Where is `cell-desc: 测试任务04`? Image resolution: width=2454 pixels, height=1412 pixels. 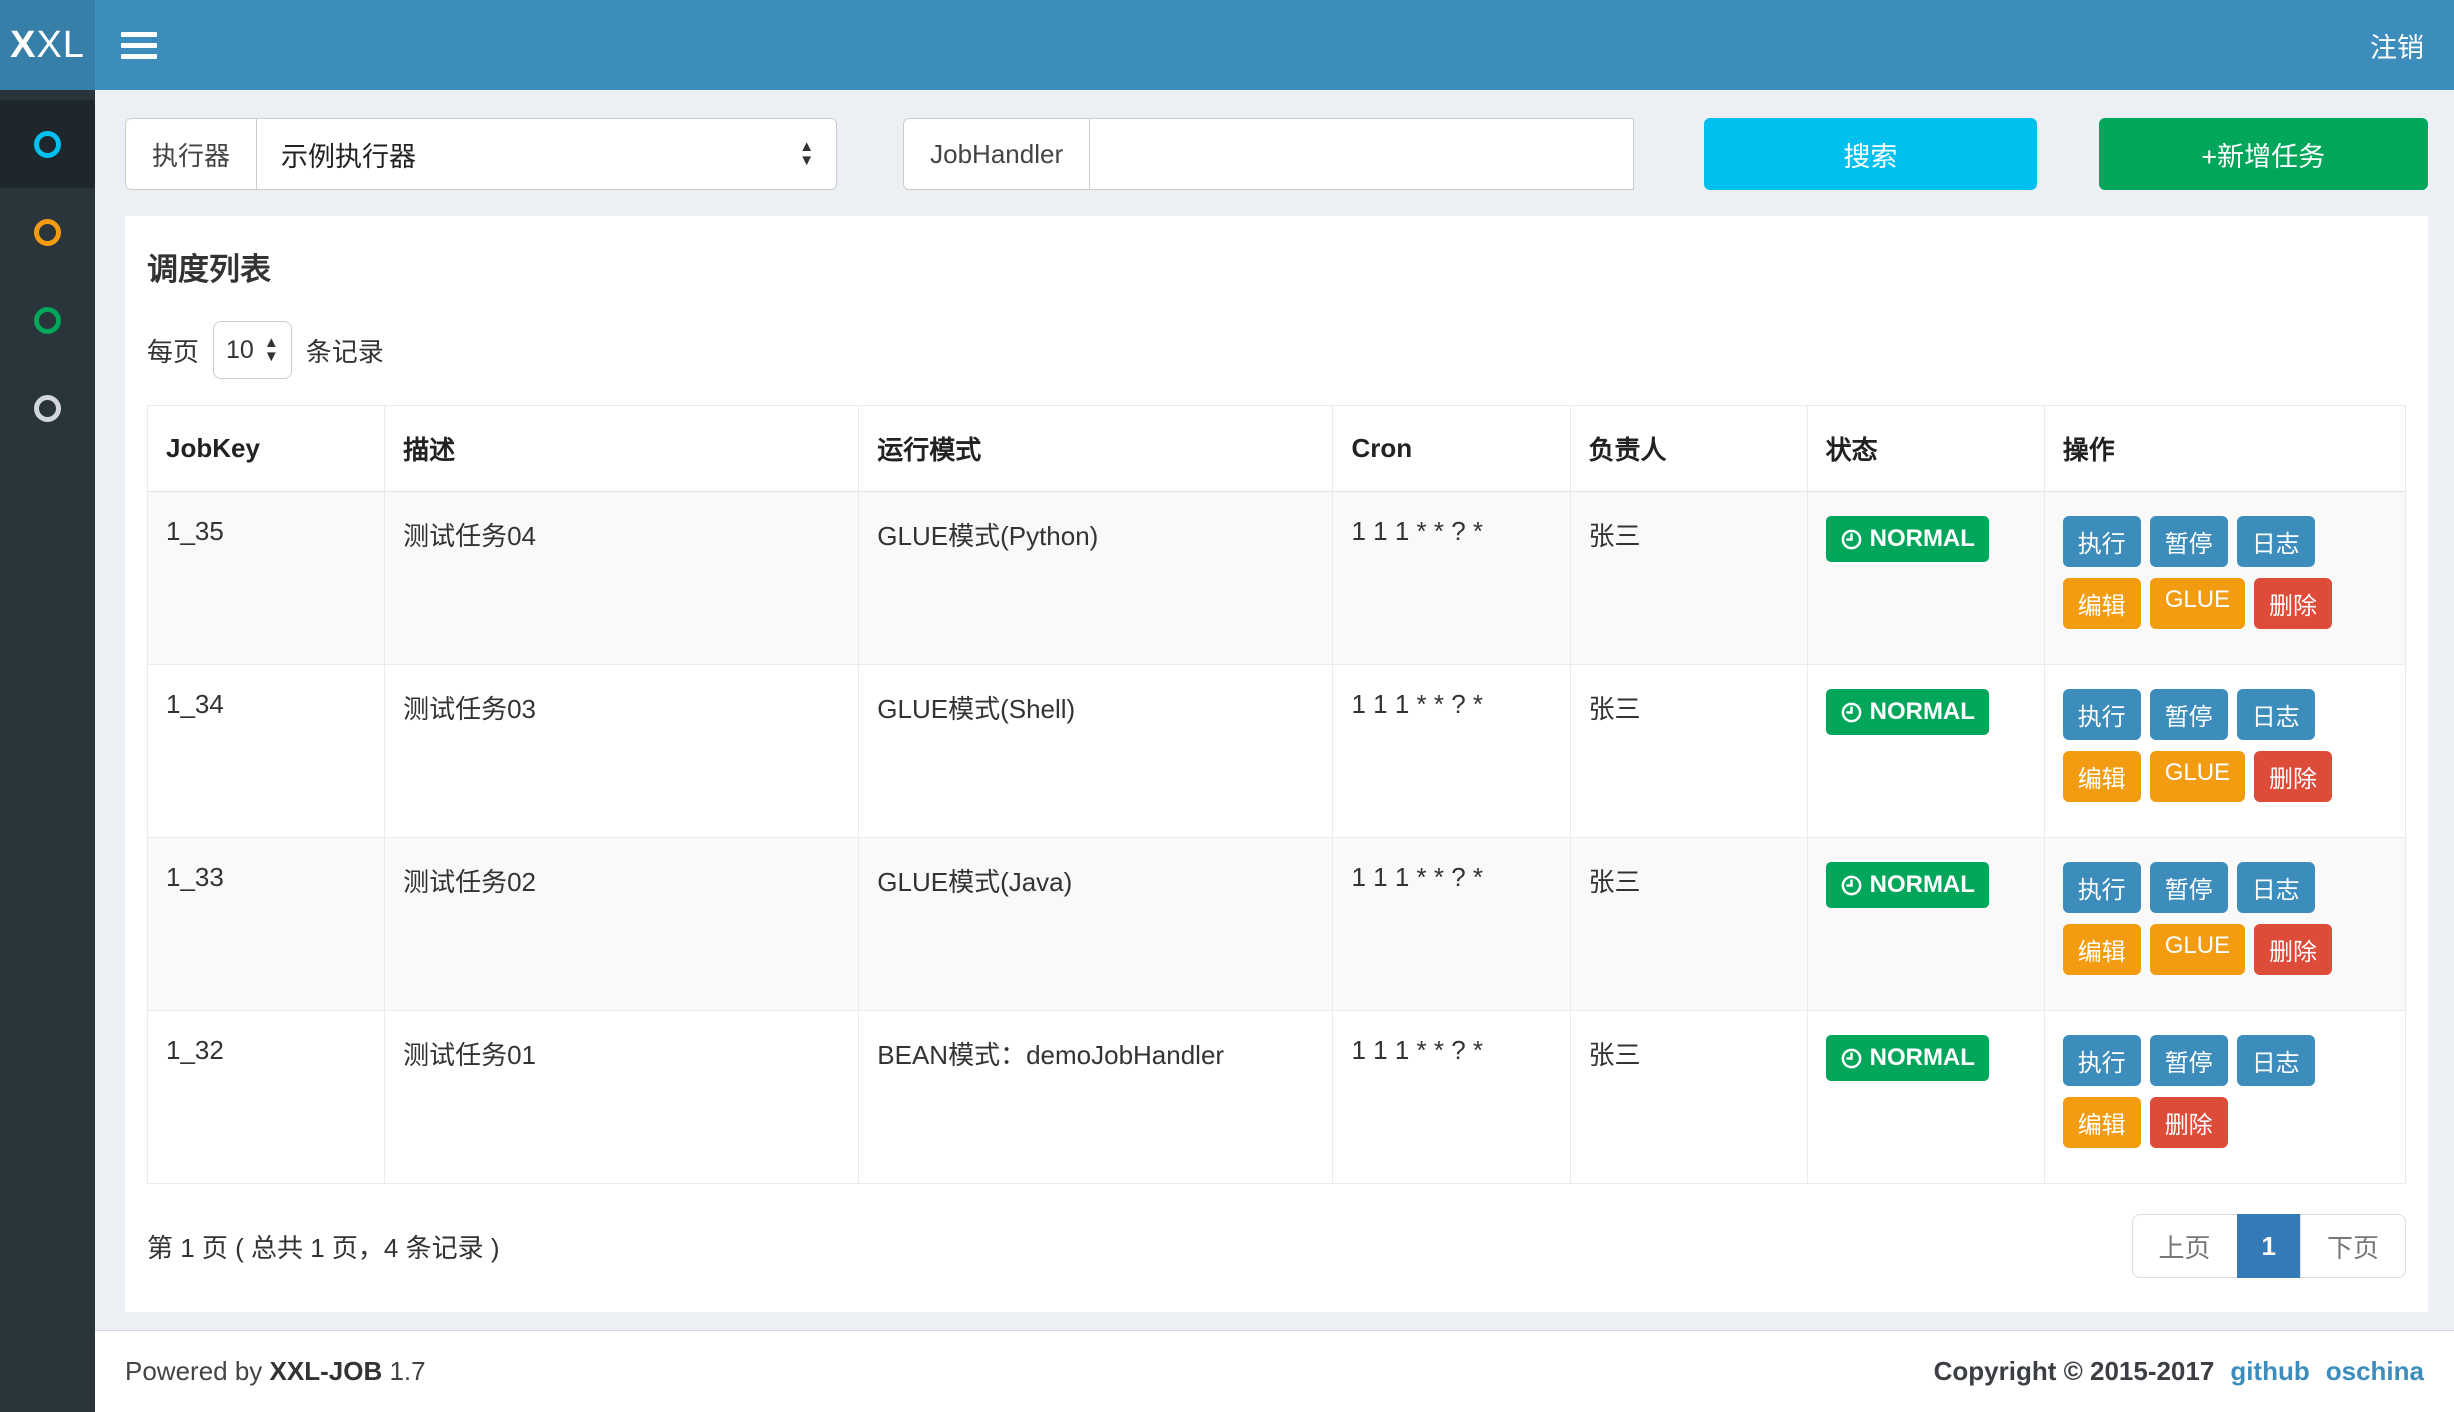 cell-desc: 测试任务04 is located at coordinates (622, 578).